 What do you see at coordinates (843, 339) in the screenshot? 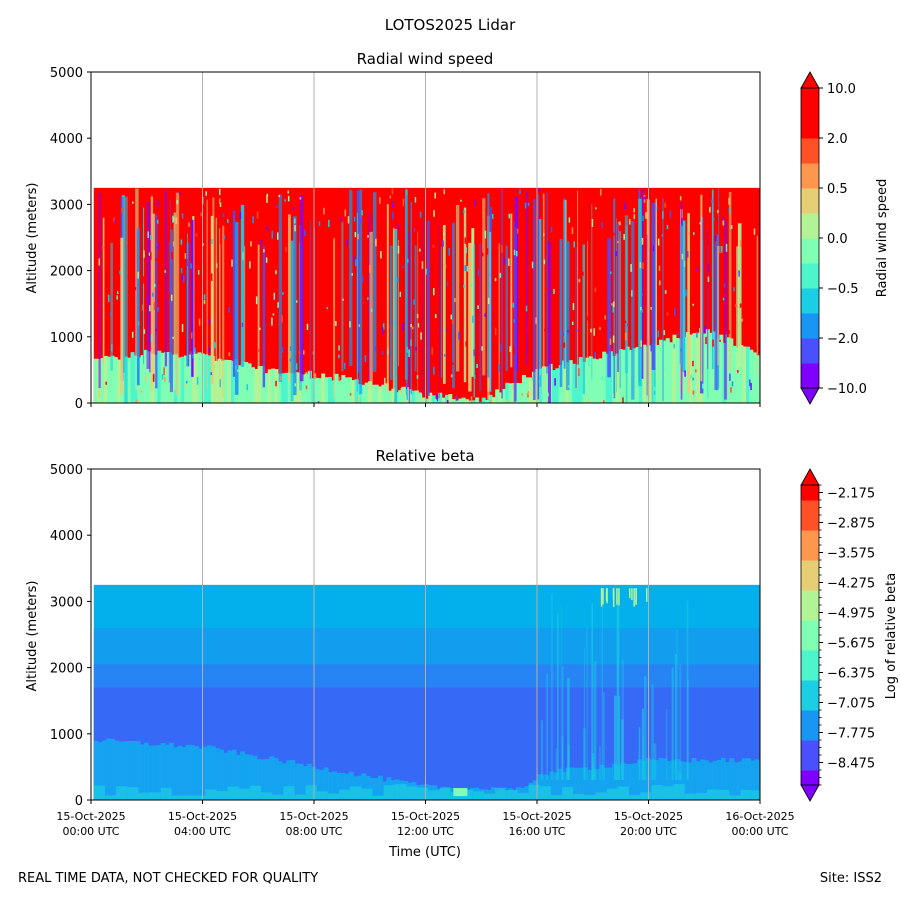
I see `wind-colorbar-tick-label: −2.0` at bounding box center [843, 339].